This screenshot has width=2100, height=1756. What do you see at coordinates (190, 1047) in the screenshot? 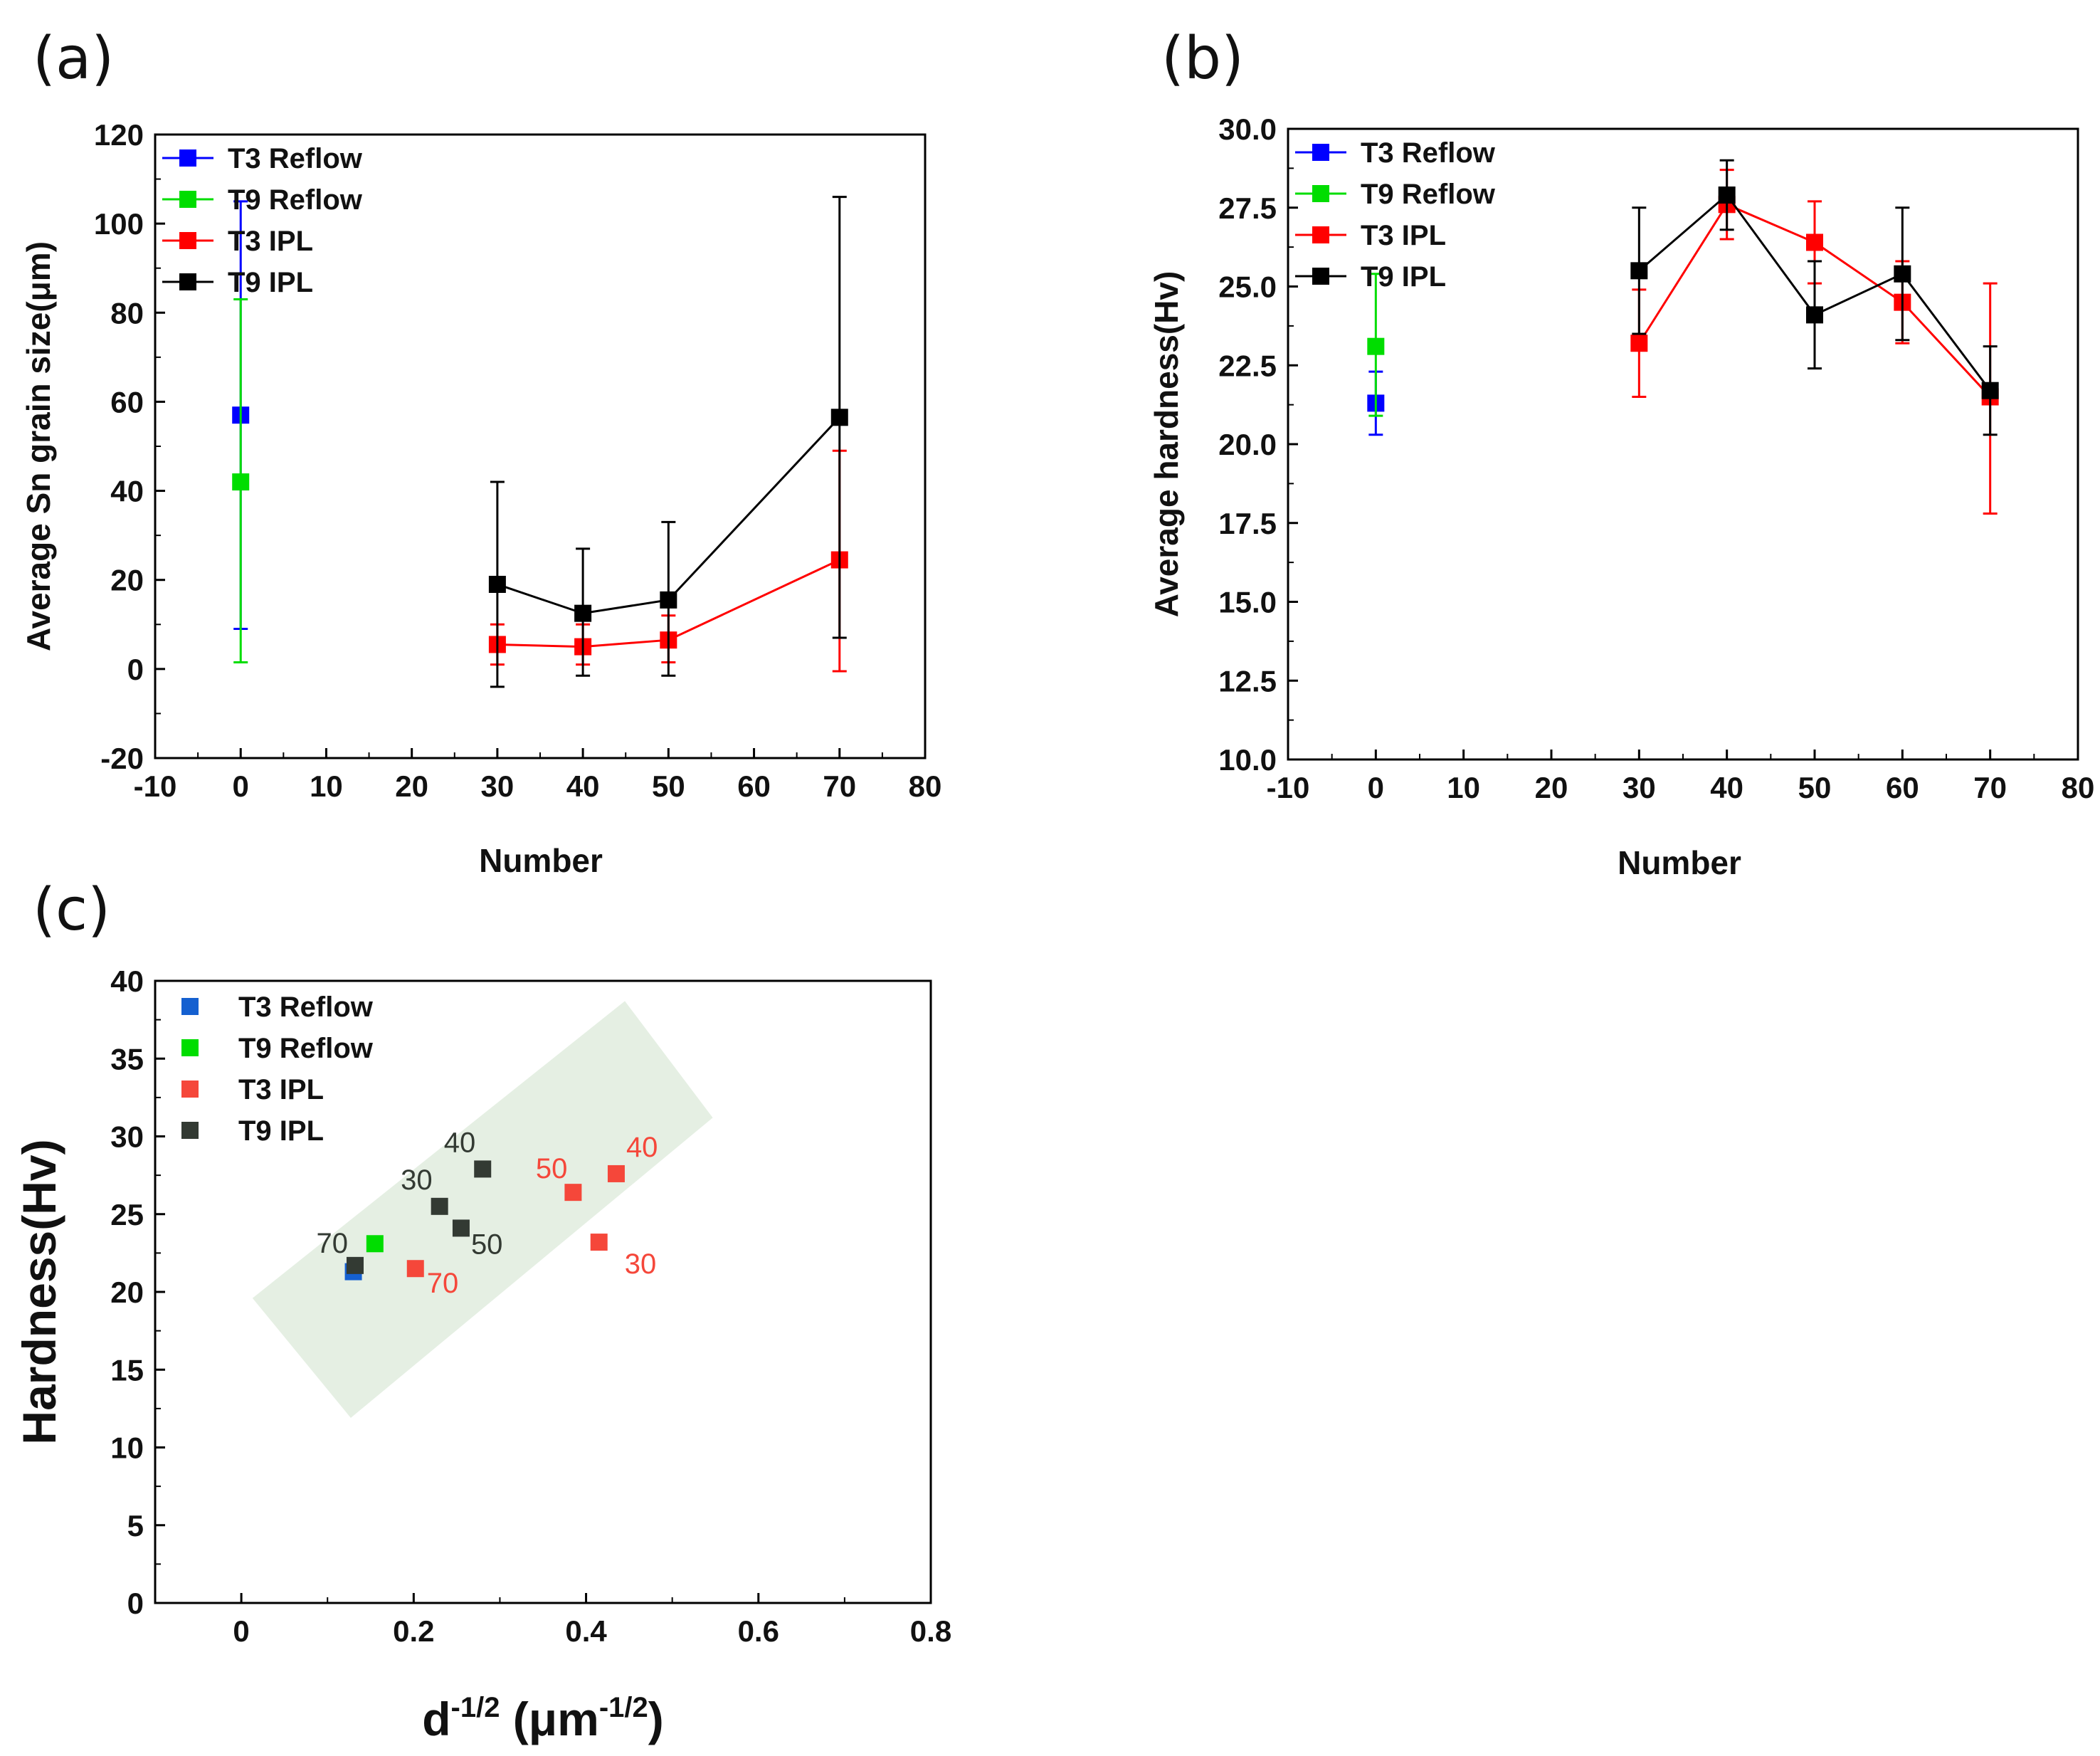
I see `legend-marker-t9-reflow` at bounding box center [190, 1047].